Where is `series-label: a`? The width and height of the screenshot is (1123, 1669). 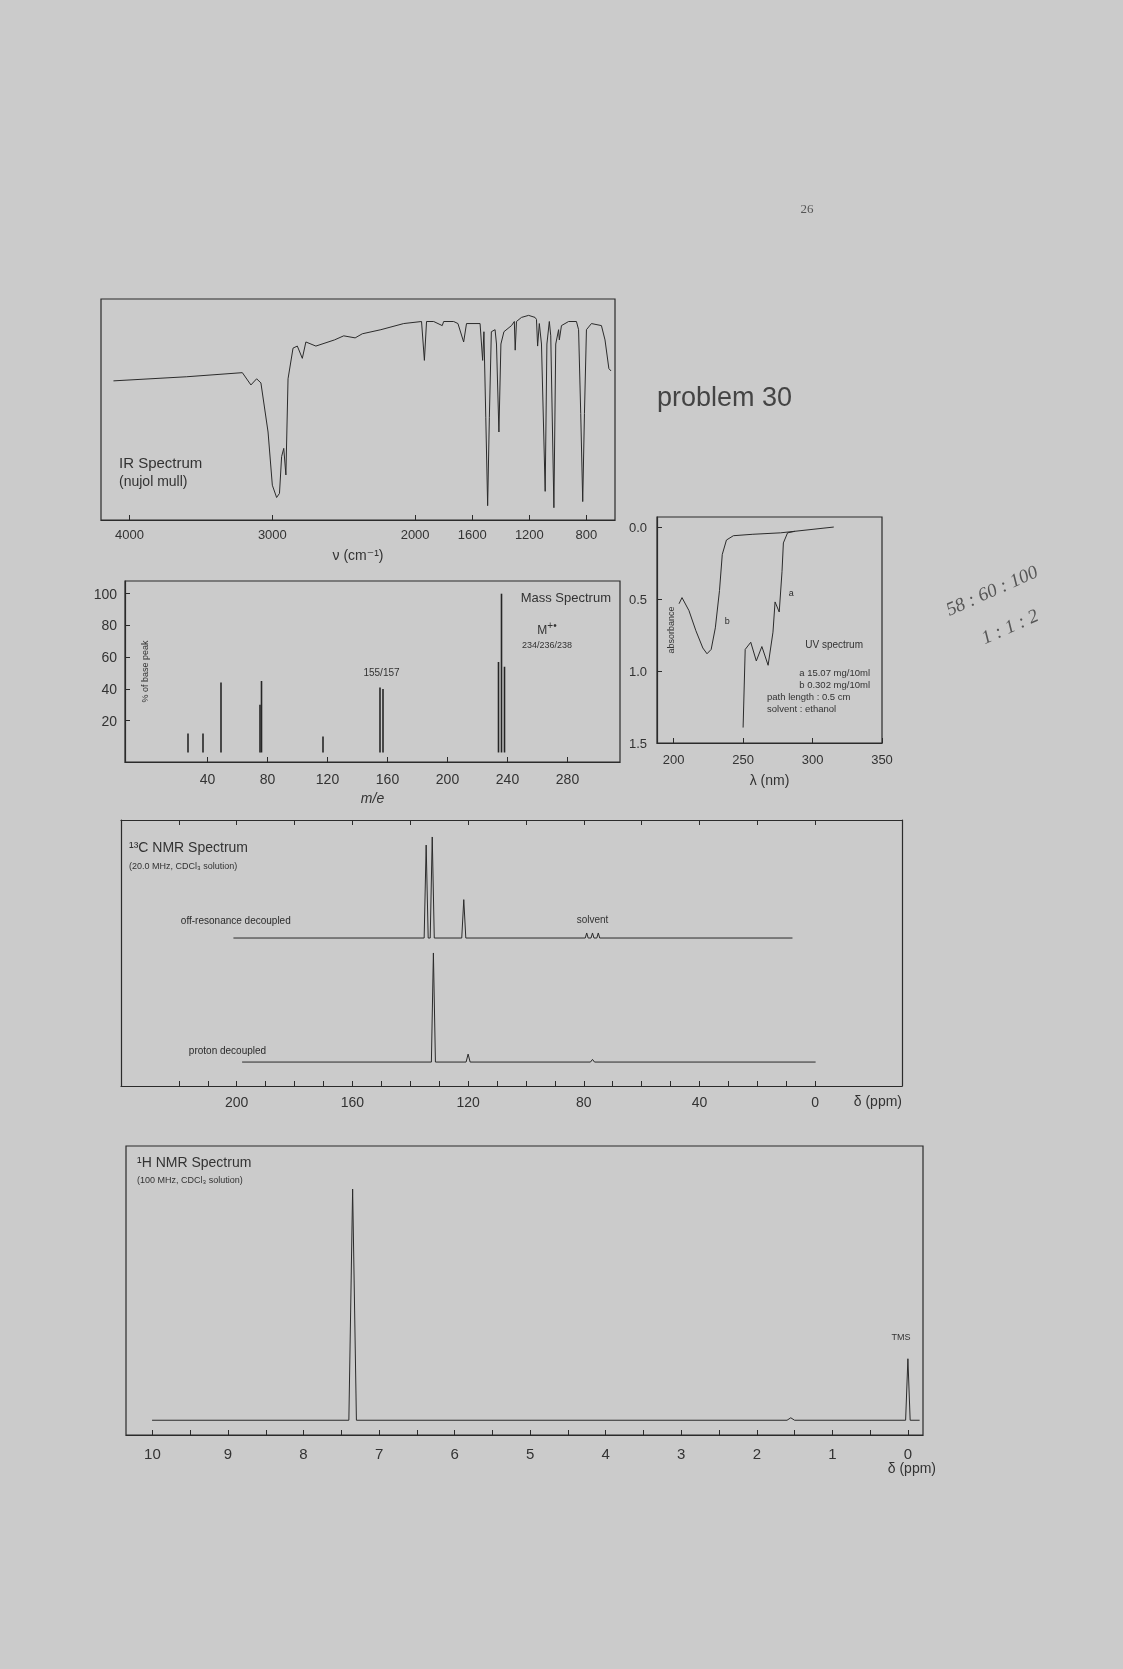 series-label: a is located at coordinates (791, 593).